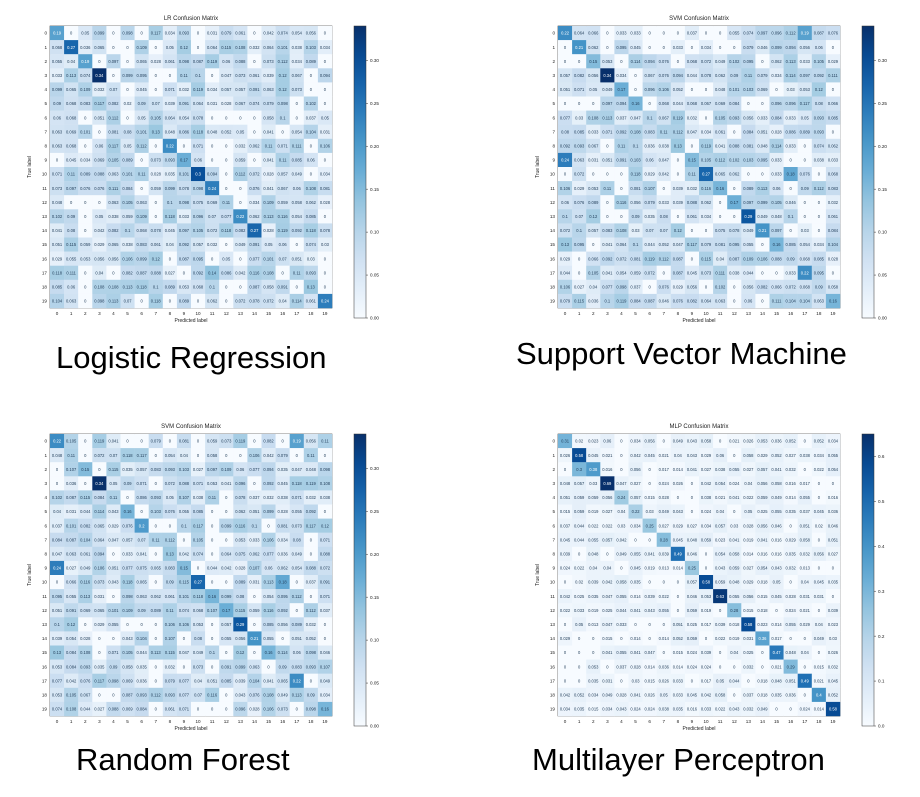 Image resolution: width=920 pixels, height=797 pixels. I want to click on colorbar-tick-label: 0.20, so click(882, 146).